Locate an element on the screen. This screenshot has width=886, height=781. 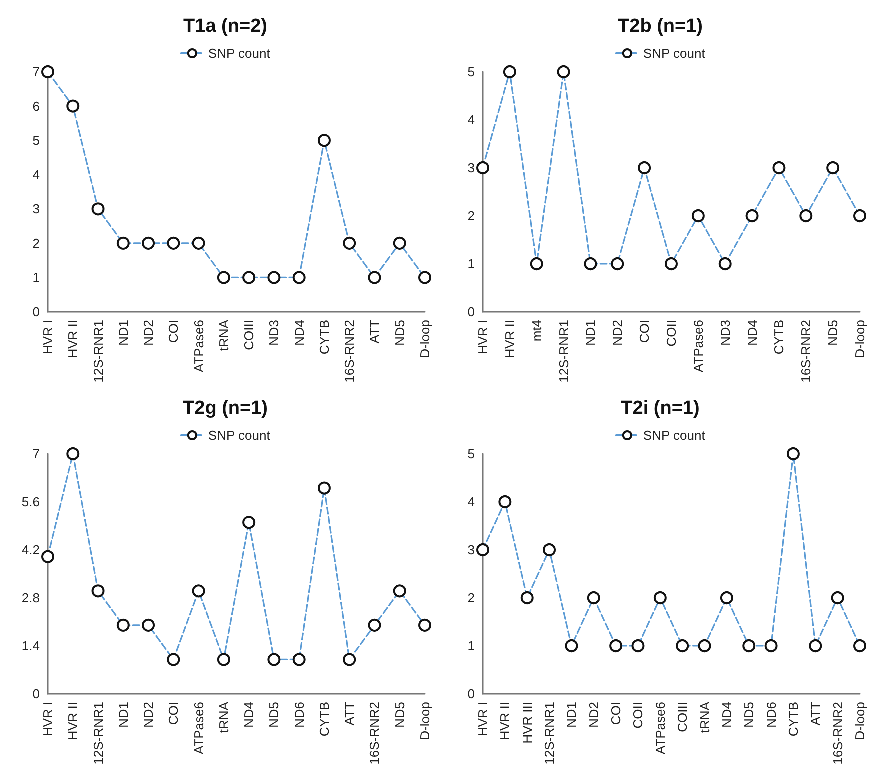
x-tick-label: mt4 is located at coordinates (536, 331).